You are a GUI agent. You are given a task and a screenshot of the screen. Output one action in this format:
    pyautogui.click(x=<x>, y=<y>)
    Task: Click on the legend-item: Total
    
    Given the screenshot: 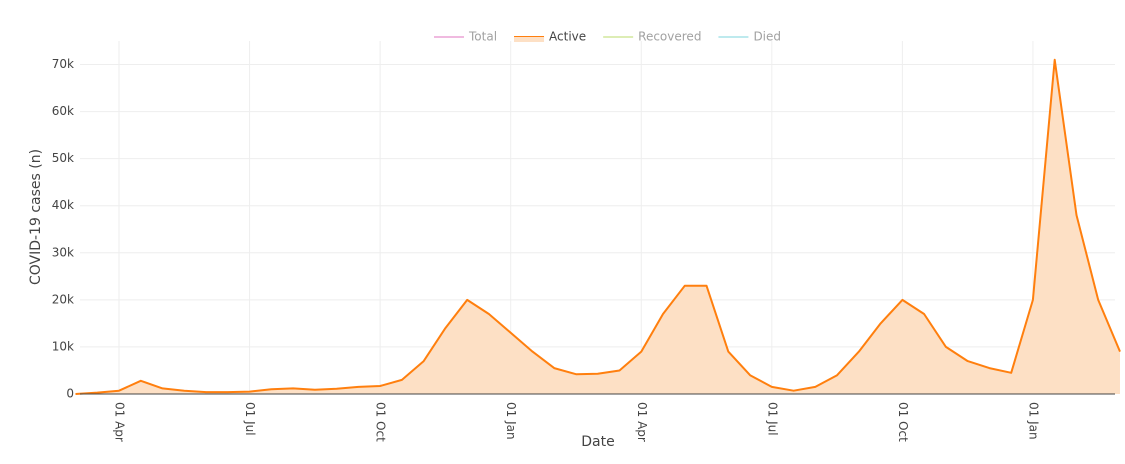 What is the action you would take?
    pyautogui.click(x=465, y=37)
    